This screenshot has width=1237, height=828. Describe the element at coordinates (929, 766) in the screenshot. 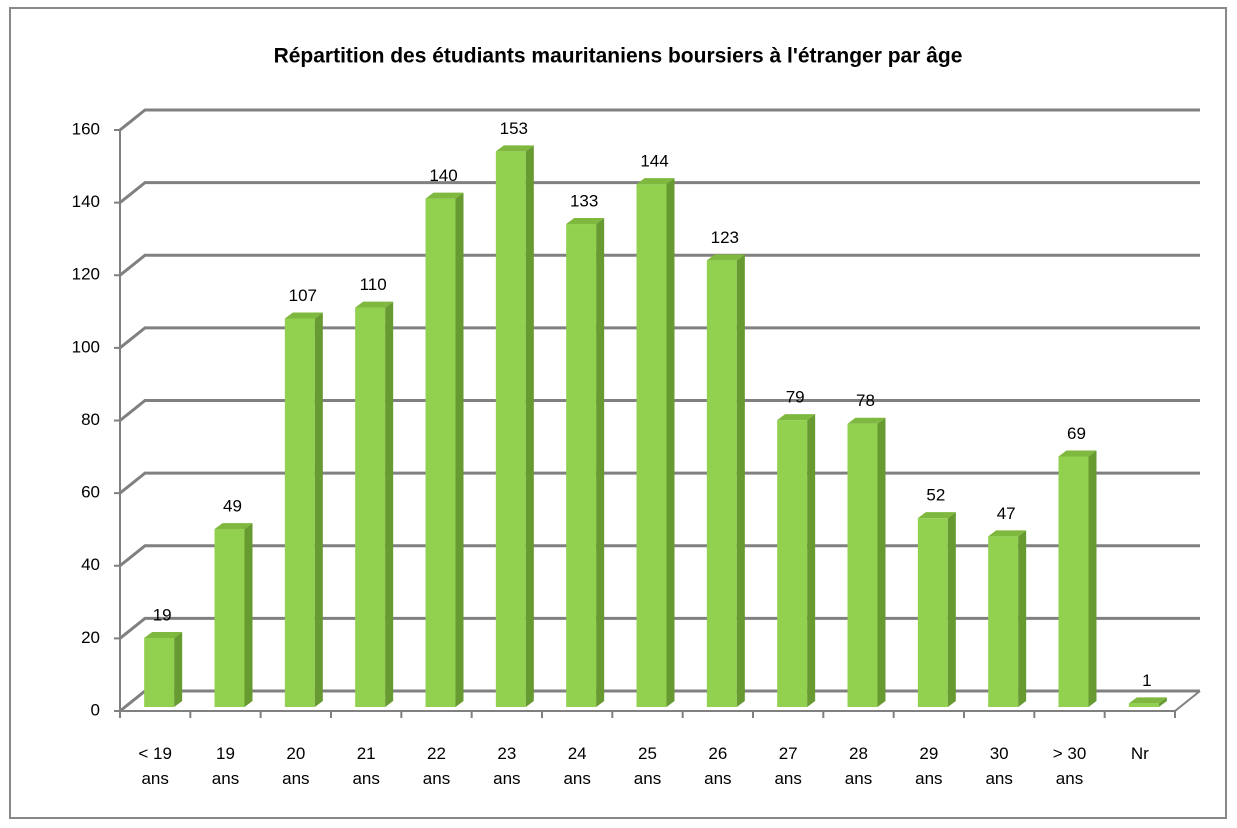

I see `x-tick-label: 29 ans` at that location.